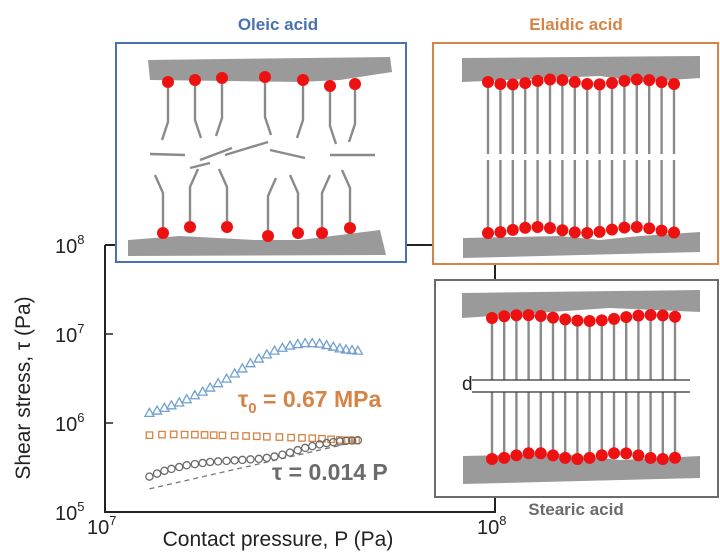 The height and width of the screenshot is (554, 720). Describe the element at coordinates (278, 24) in the screenshot. I see `oleic-title: Oleic acid` at that location.